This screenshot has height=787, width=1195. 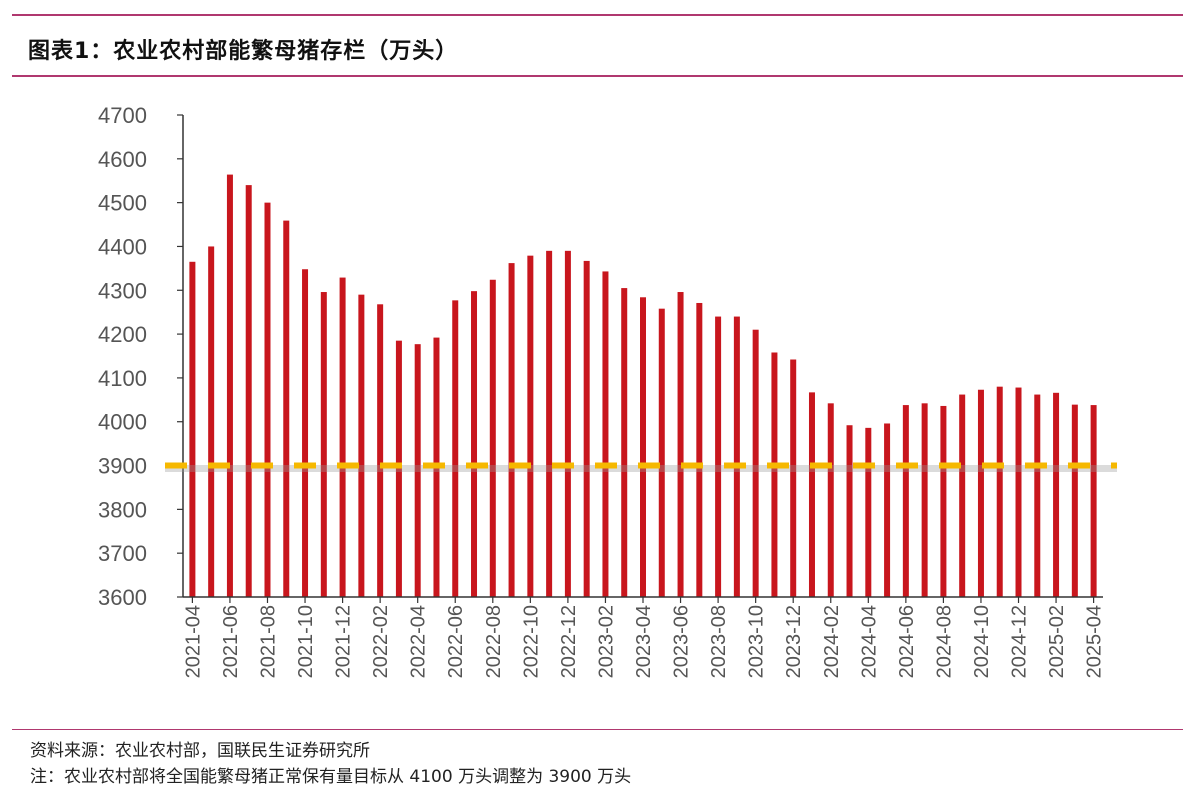 I want to click on title-rule, so click(x=597, y=76).